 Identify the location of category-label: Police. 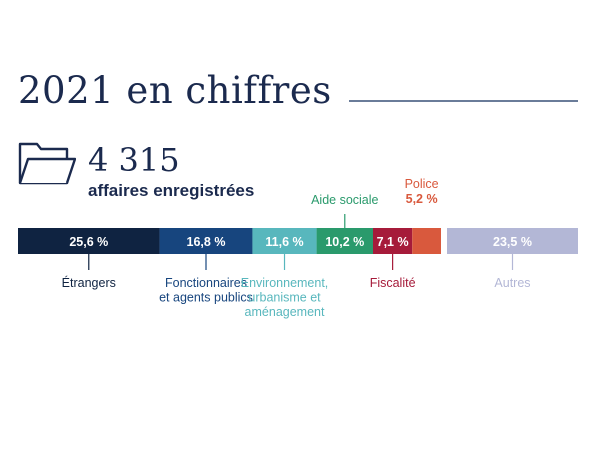
(422, 184).